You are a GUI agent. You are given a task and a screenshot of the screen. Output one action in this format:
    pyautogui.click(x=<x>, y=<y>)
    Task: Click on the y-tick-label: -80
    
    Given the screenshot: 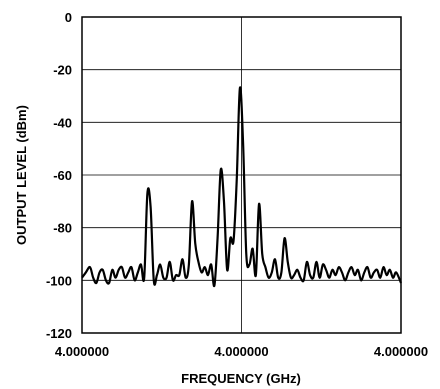 What is the action you would take?
    pyautogui.click(x=62, y=228)
    